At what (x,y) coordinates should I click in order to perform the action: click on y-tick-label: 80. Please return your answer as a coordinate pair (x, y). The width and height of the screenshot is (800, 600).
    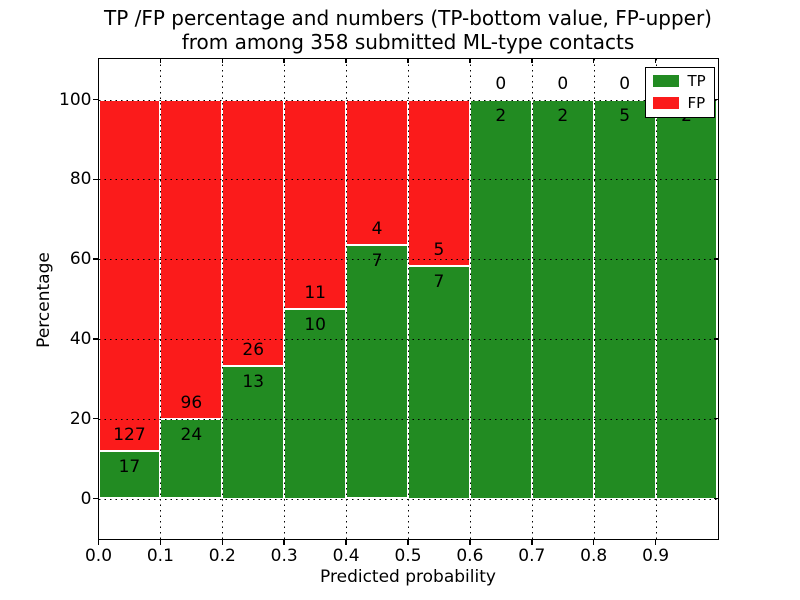
    Looking at the image, I should click on (80, 179).